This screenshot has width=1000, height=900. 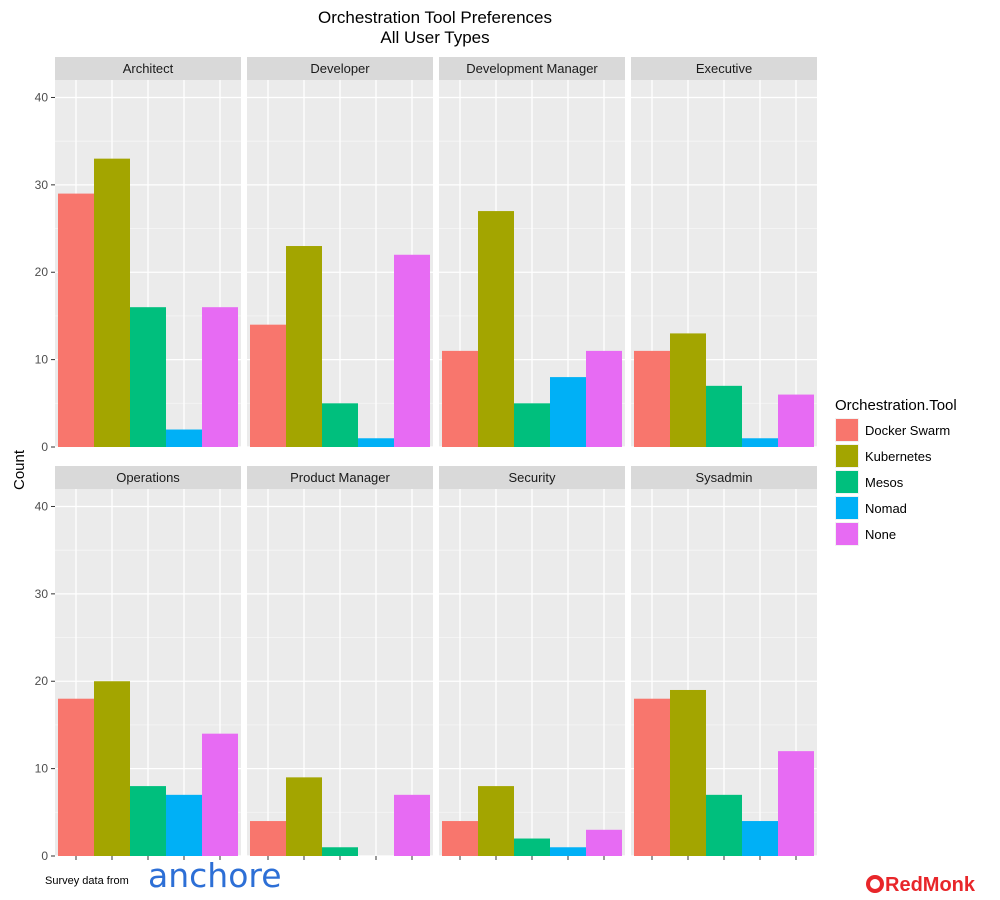 I want to click on legend-label-docker-swarm: Docker Swarm, so click(x=907, y=430).